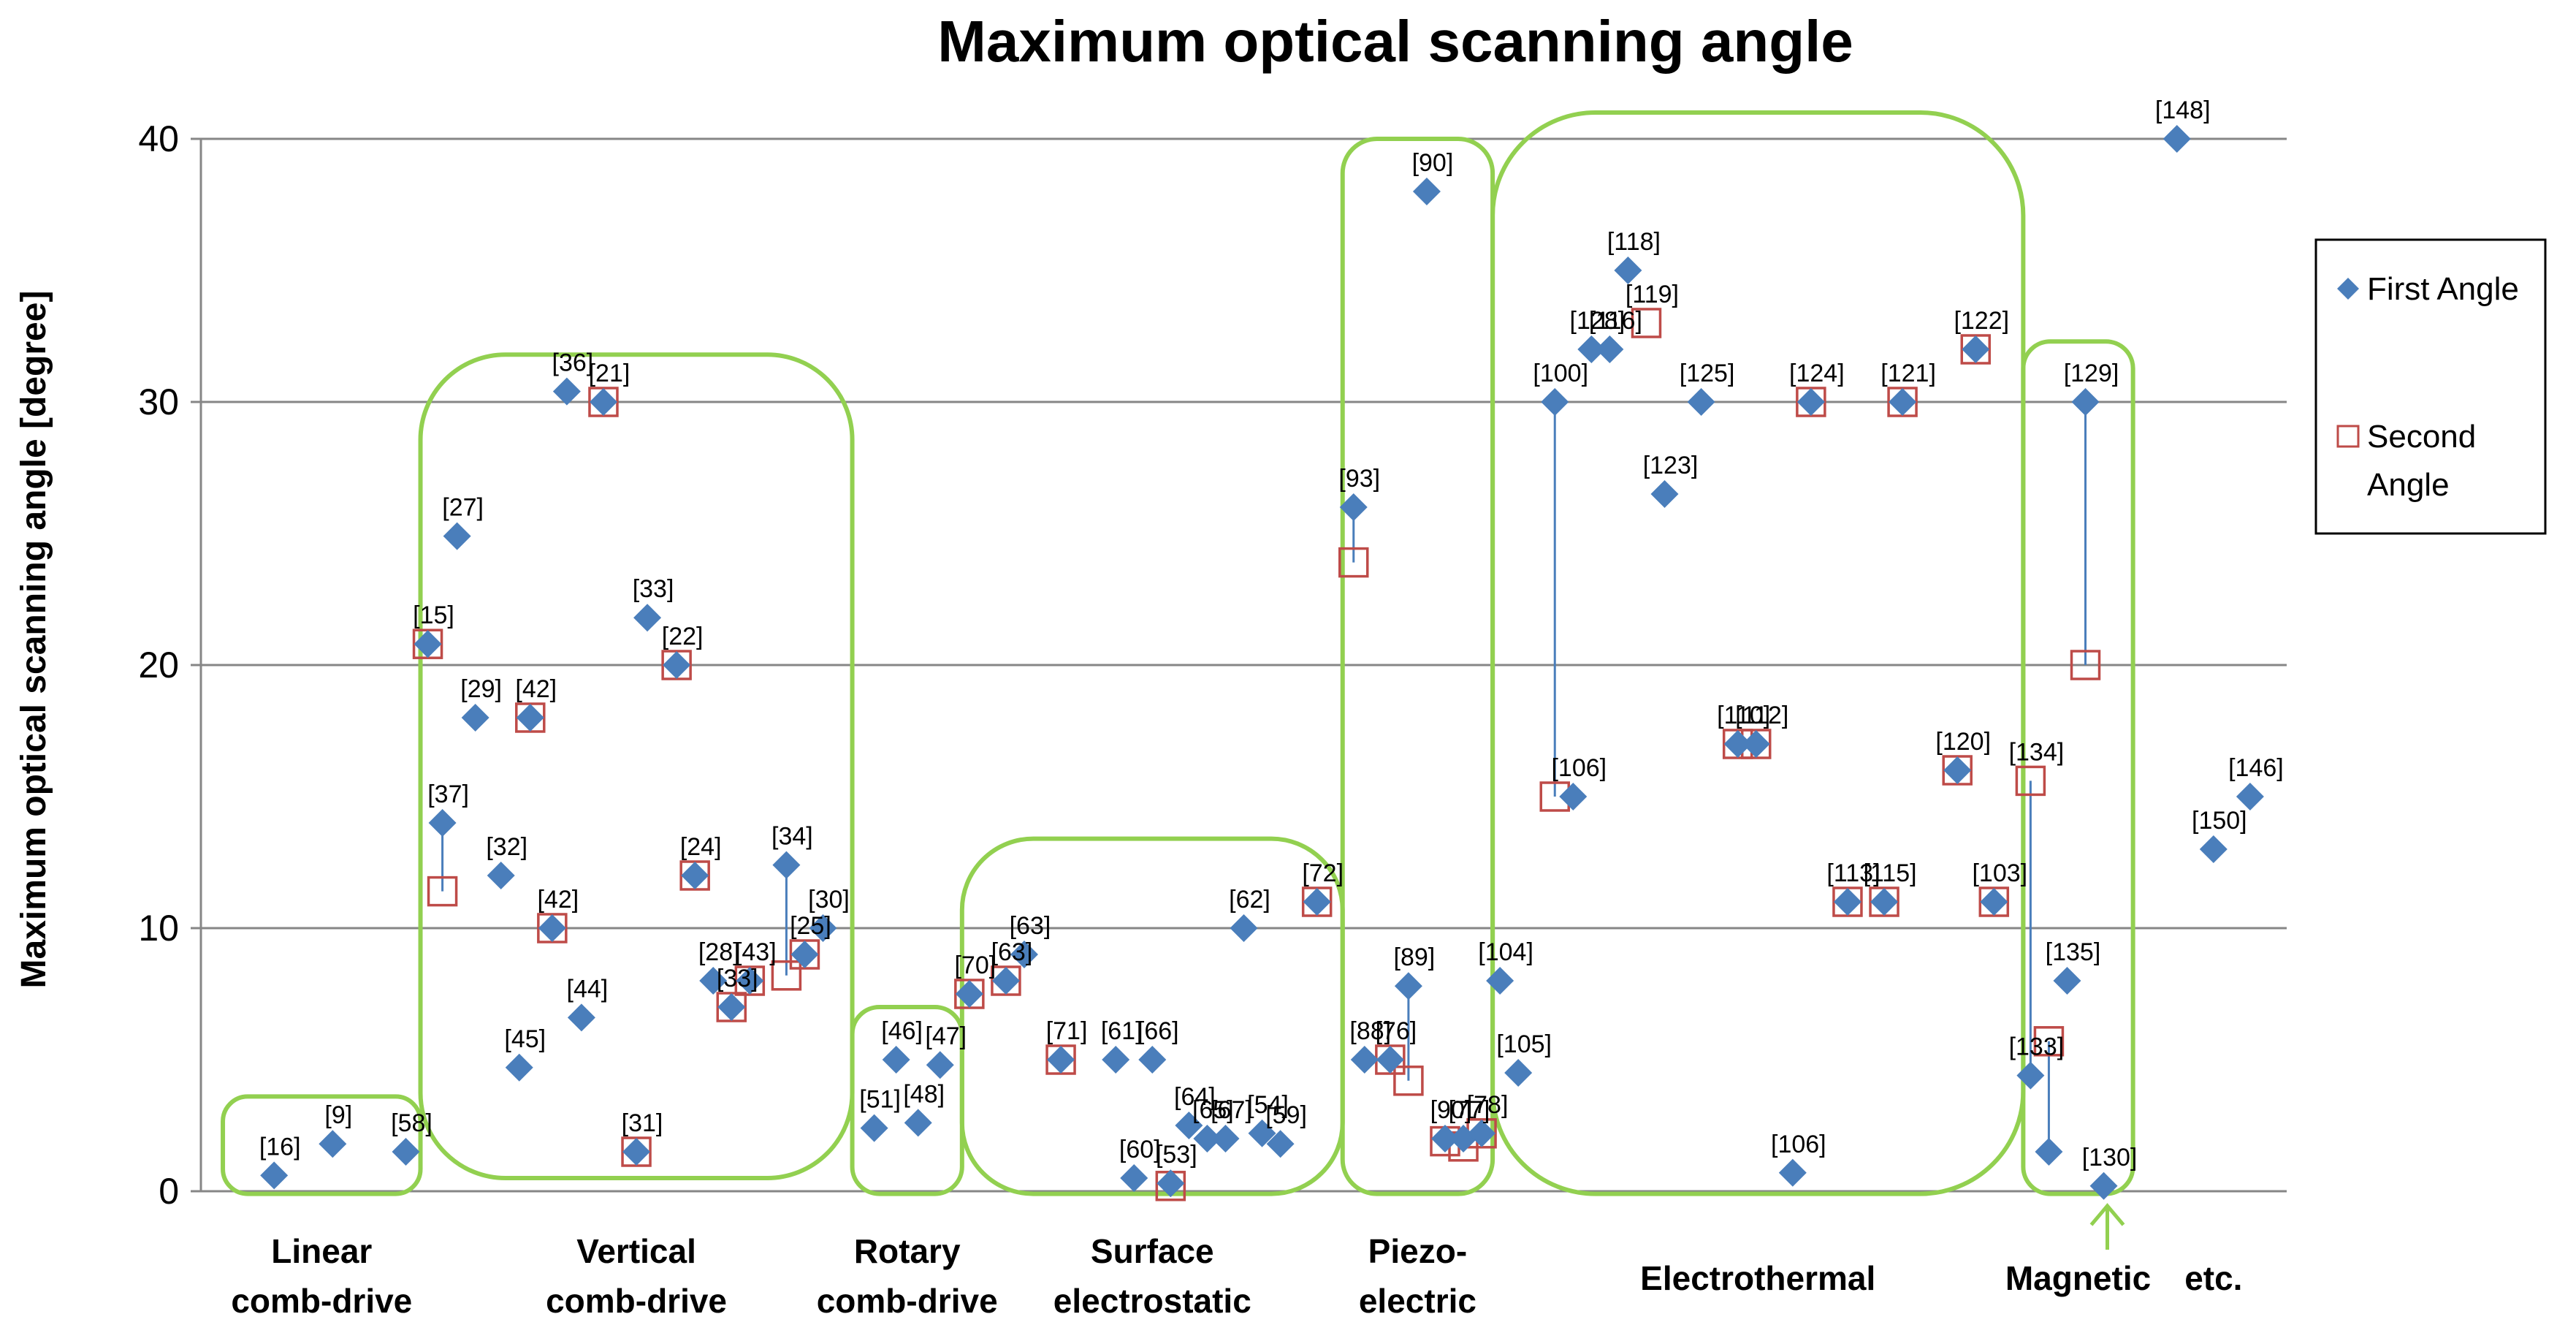  Describe the element at coordinates (1761, 715) in the screenshot. I see `point-label: [112]` at that location.